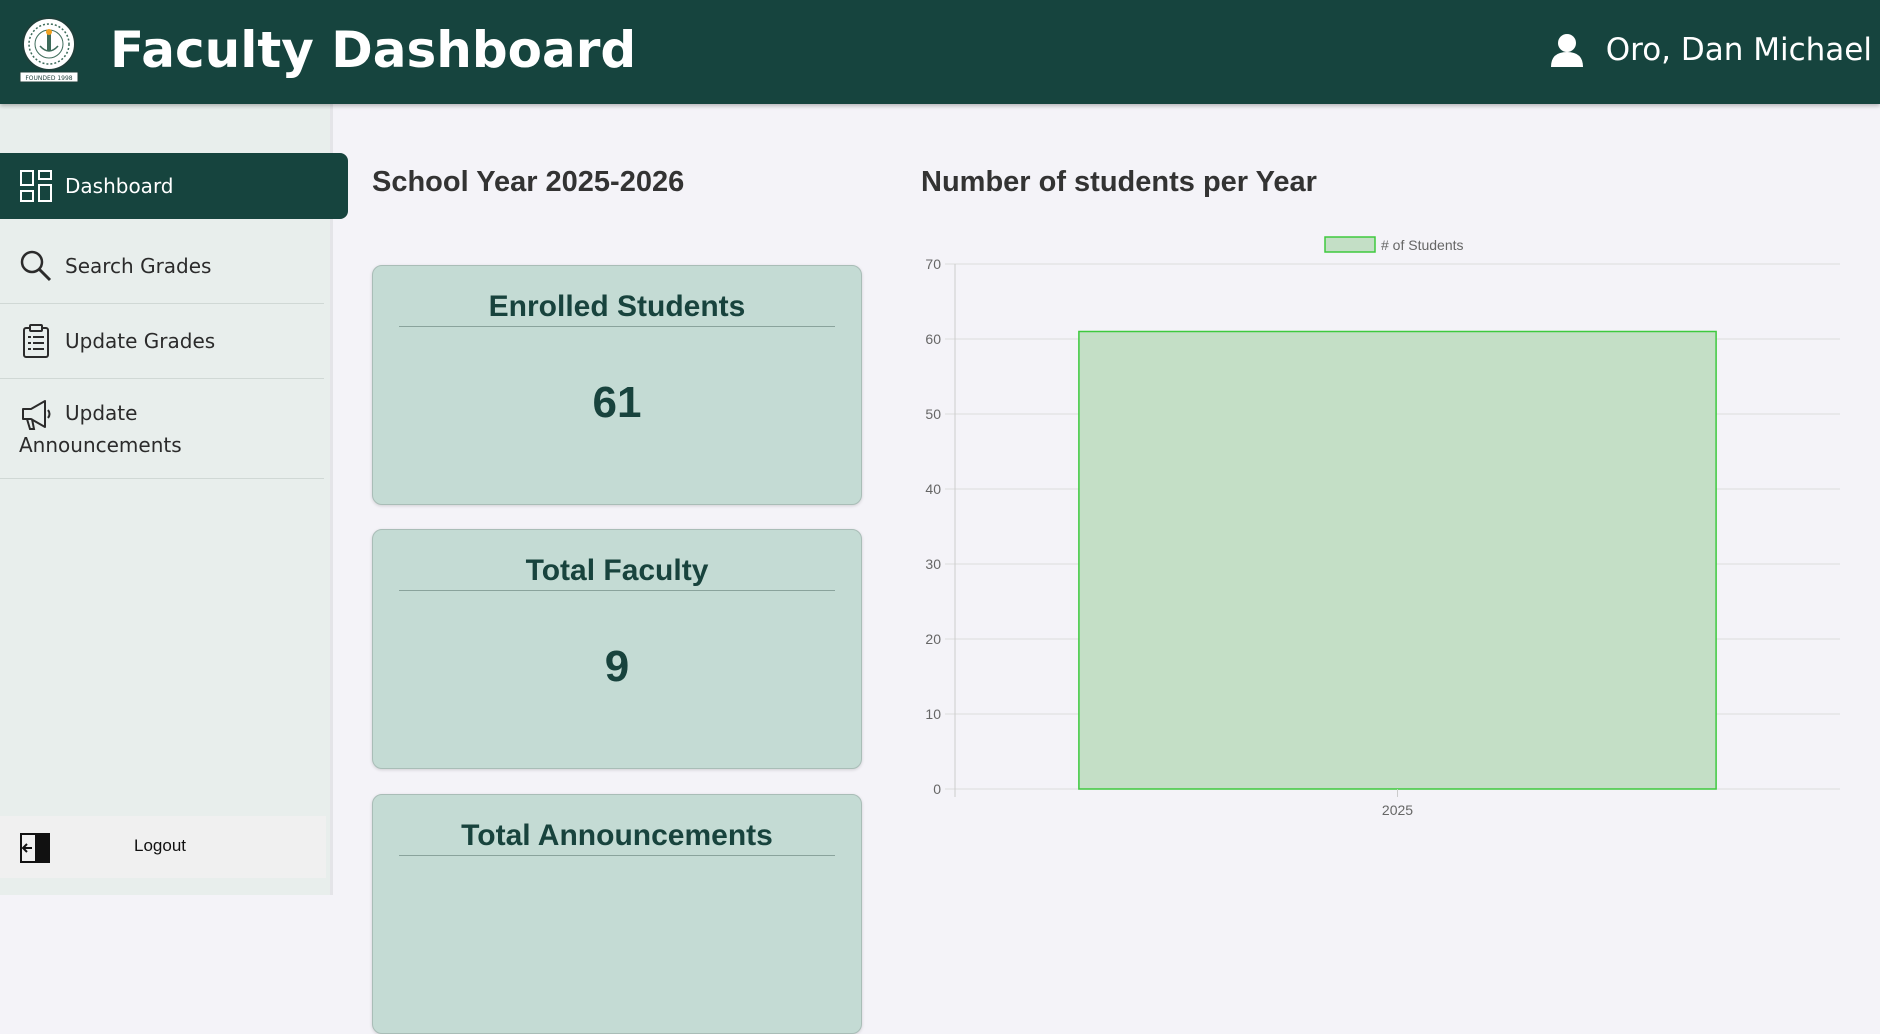 This screenshot has height=1034, width=1880. I want to click on card-total-announcements: Total Announcements, so click(617, 914).